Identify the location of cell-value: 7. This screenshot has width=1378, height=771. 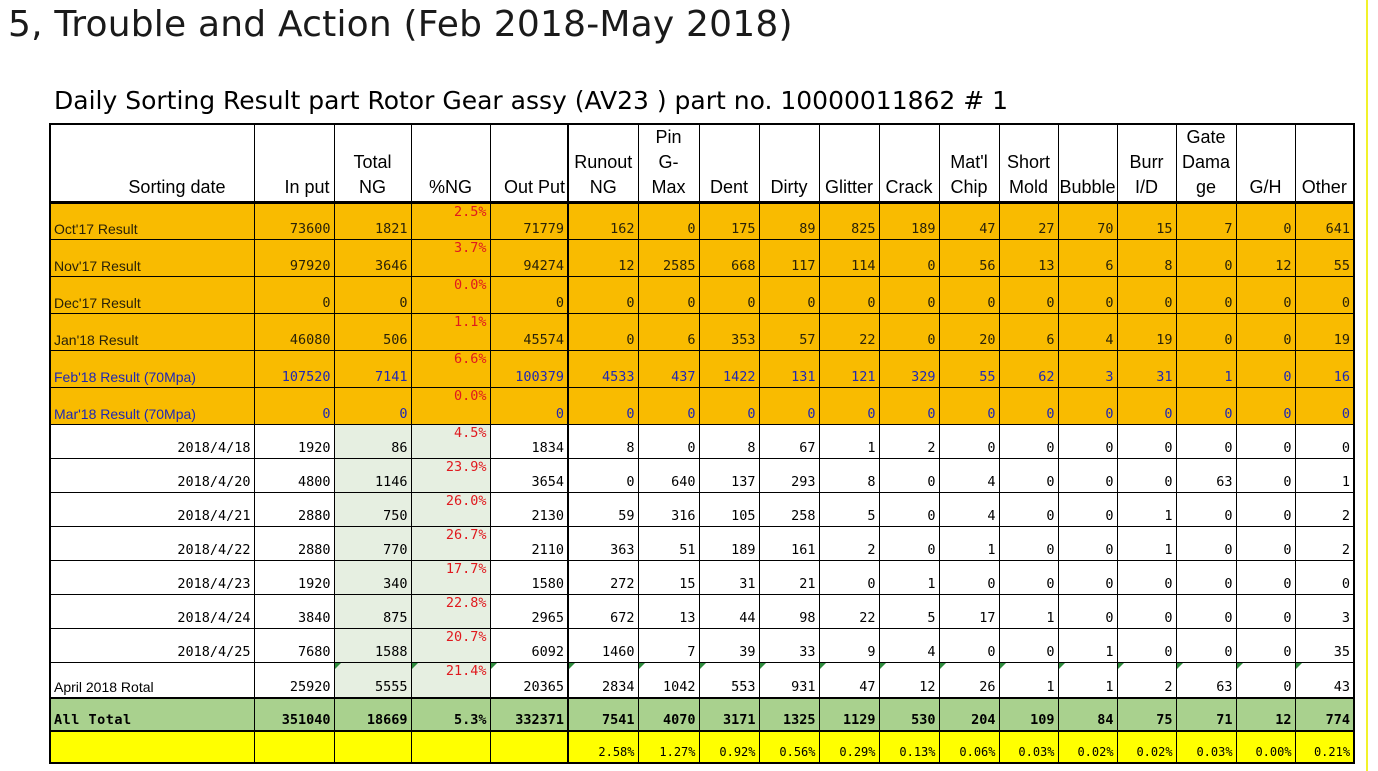
(691, 652).